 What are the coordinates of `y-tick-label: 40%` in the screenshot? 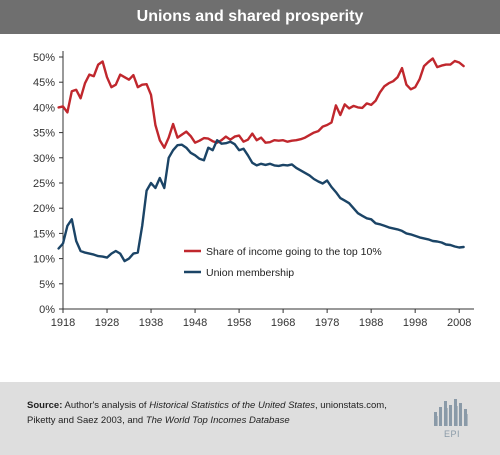 It's located at (44, 108).